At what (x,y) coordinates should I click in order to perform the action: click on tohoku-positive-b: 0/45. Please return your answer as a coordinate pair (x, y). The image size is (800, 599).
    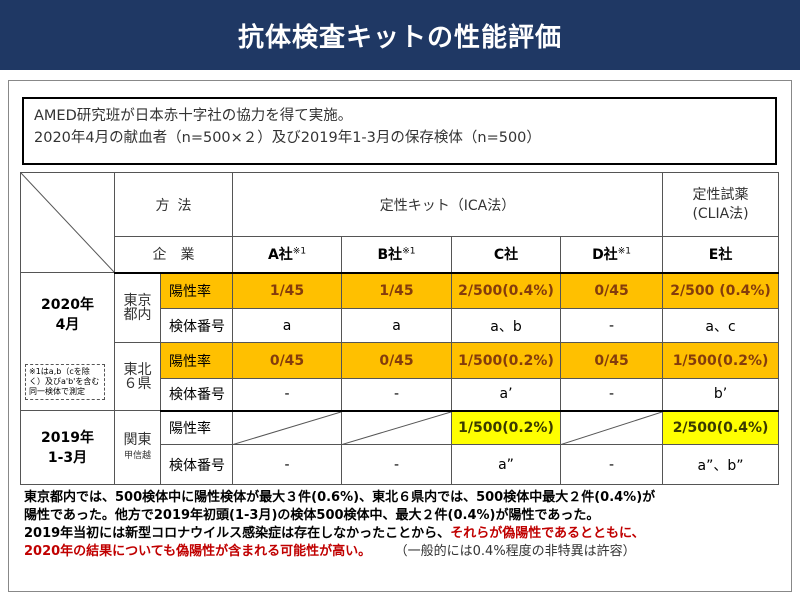
    Looking at the image, I should click on (396, 360).